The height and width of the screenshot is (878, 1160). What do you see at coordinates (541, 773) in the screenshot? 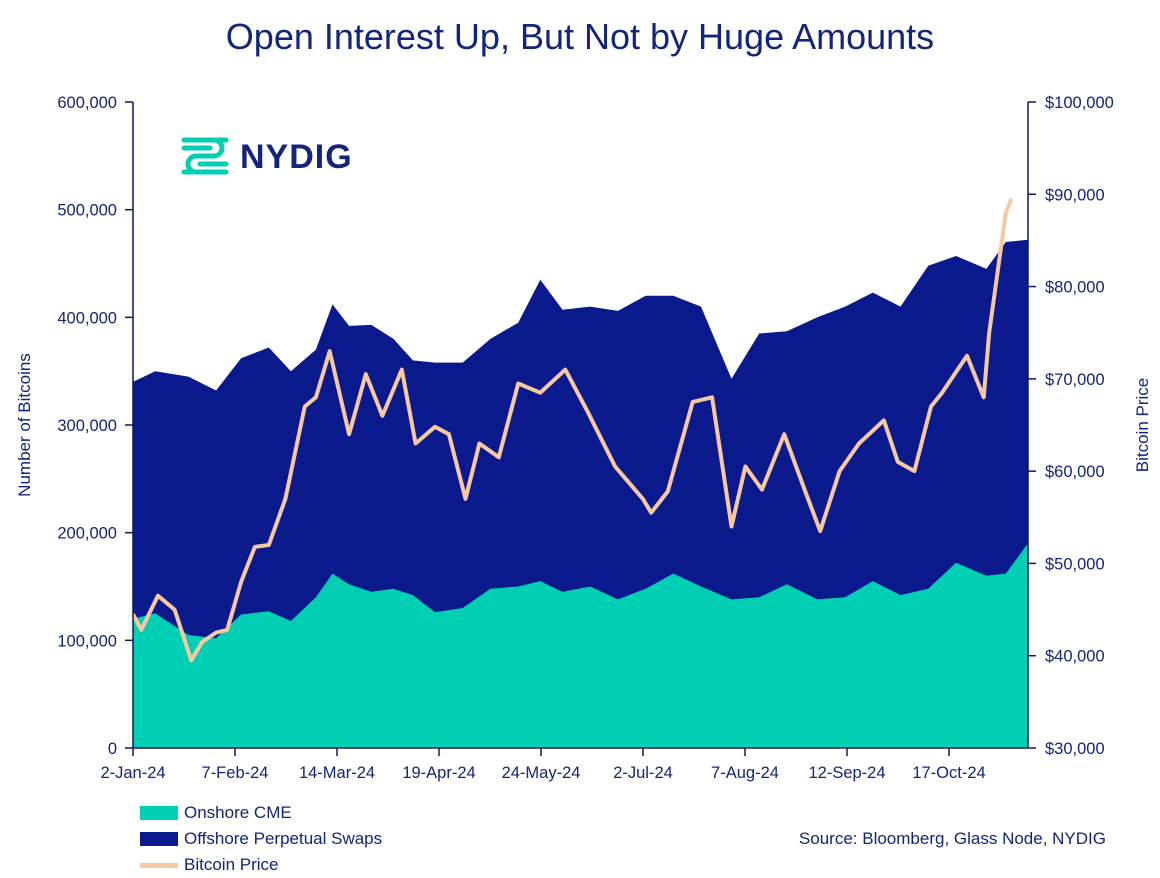
I see `x-tick-label: 24-May-24` at bounding box center [541, 773].